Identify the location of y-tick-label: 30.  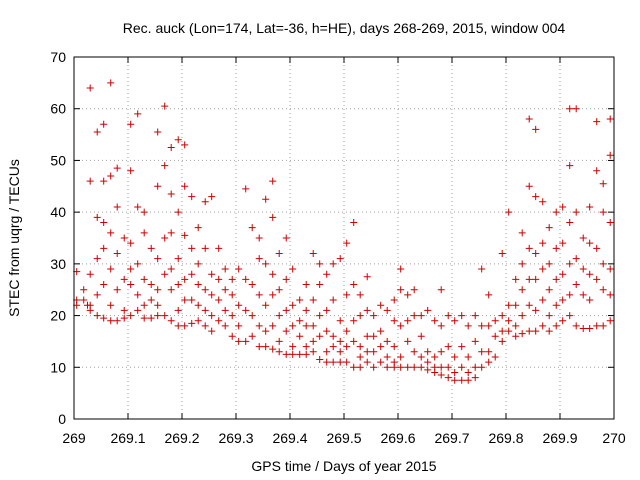
(58, 264).